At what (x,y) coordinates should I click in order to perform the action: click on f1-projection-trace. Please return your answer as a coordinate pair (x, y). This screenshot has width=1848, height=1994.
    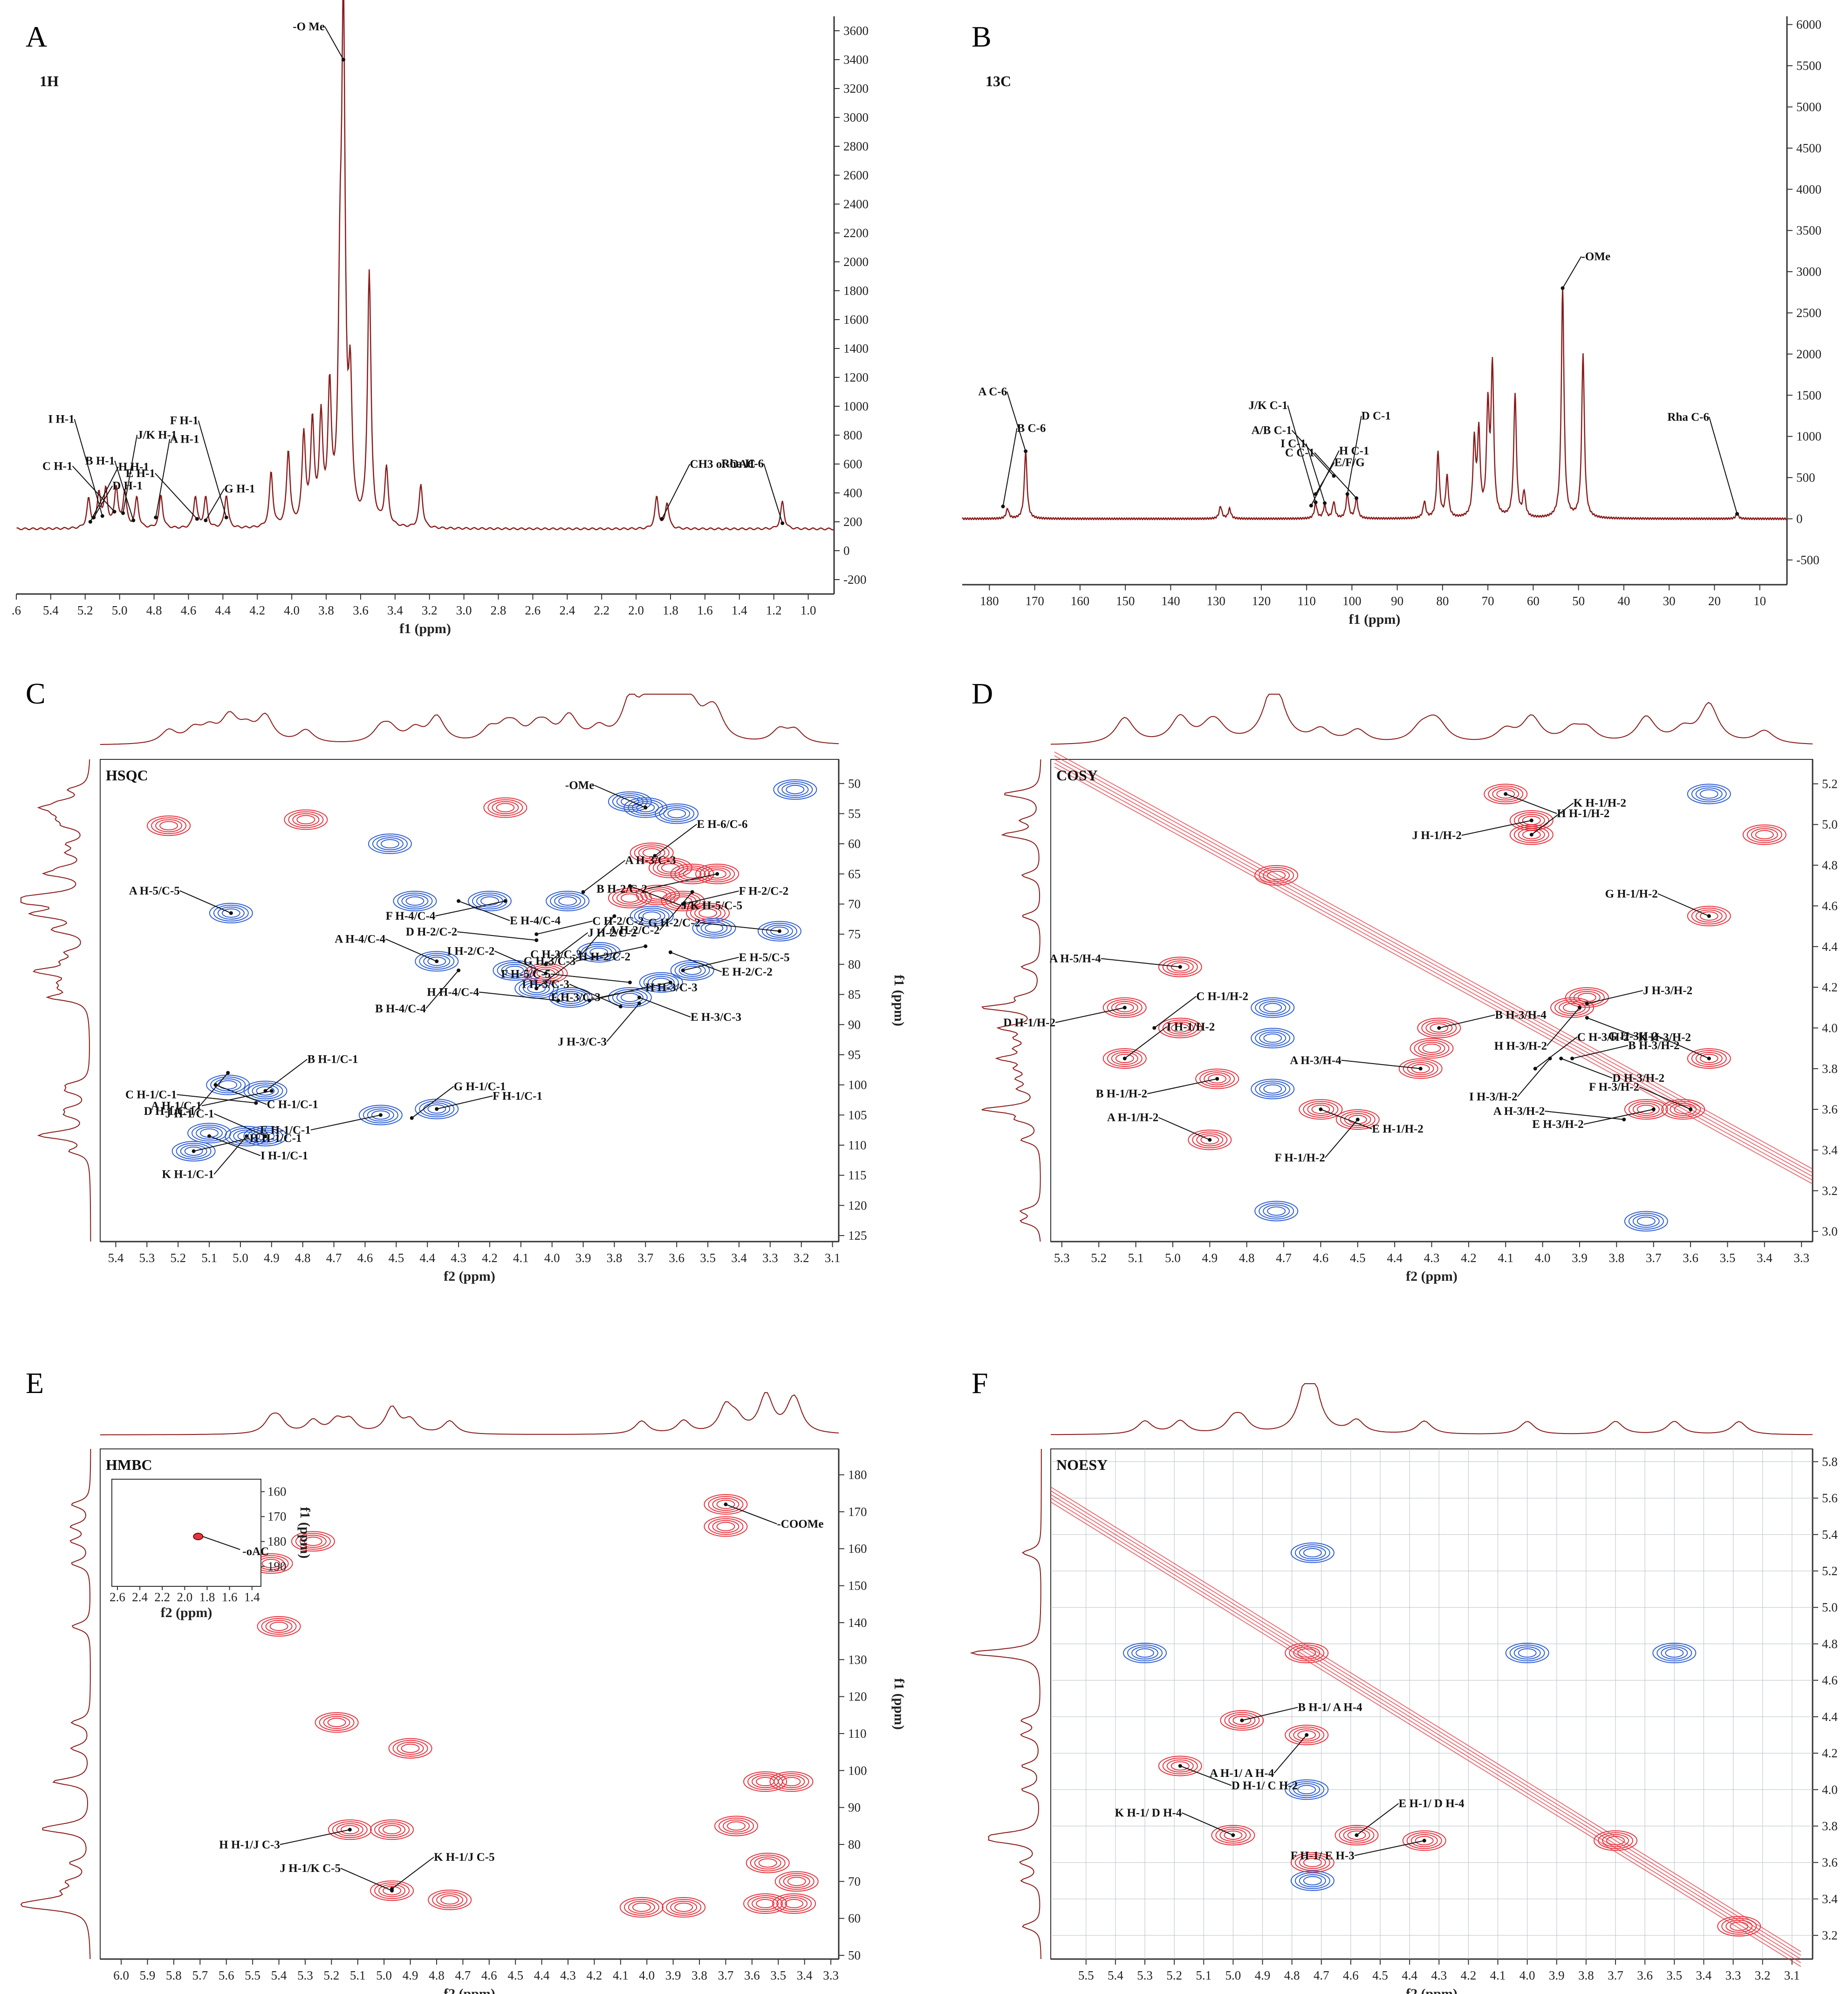
    Looking at the image, I should click on (1011, 1000).